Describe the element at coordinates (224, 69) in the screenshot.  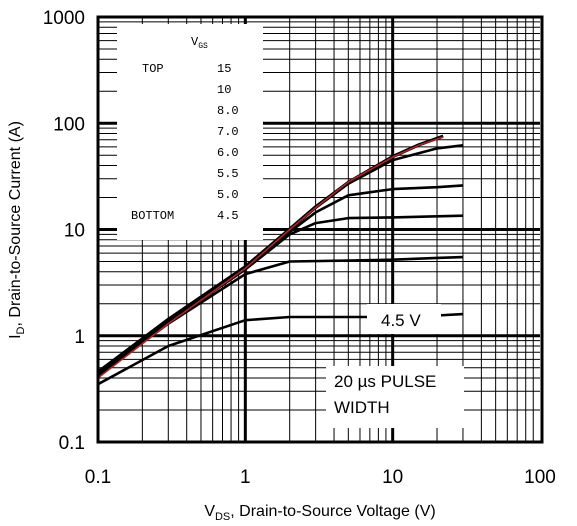
I see `legend-entry-value: 15` at that location.